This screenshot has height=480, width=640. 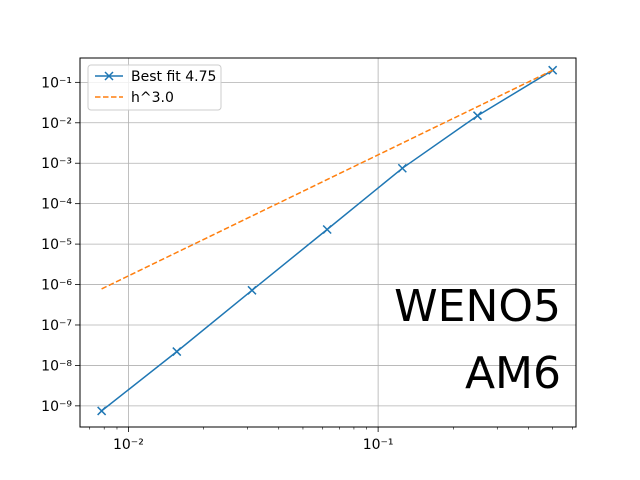 What do you see at coordinates (152, 98) in the screenshot?
I see `legend-label-h3: h^3.0` at bounding box center [152, 98].